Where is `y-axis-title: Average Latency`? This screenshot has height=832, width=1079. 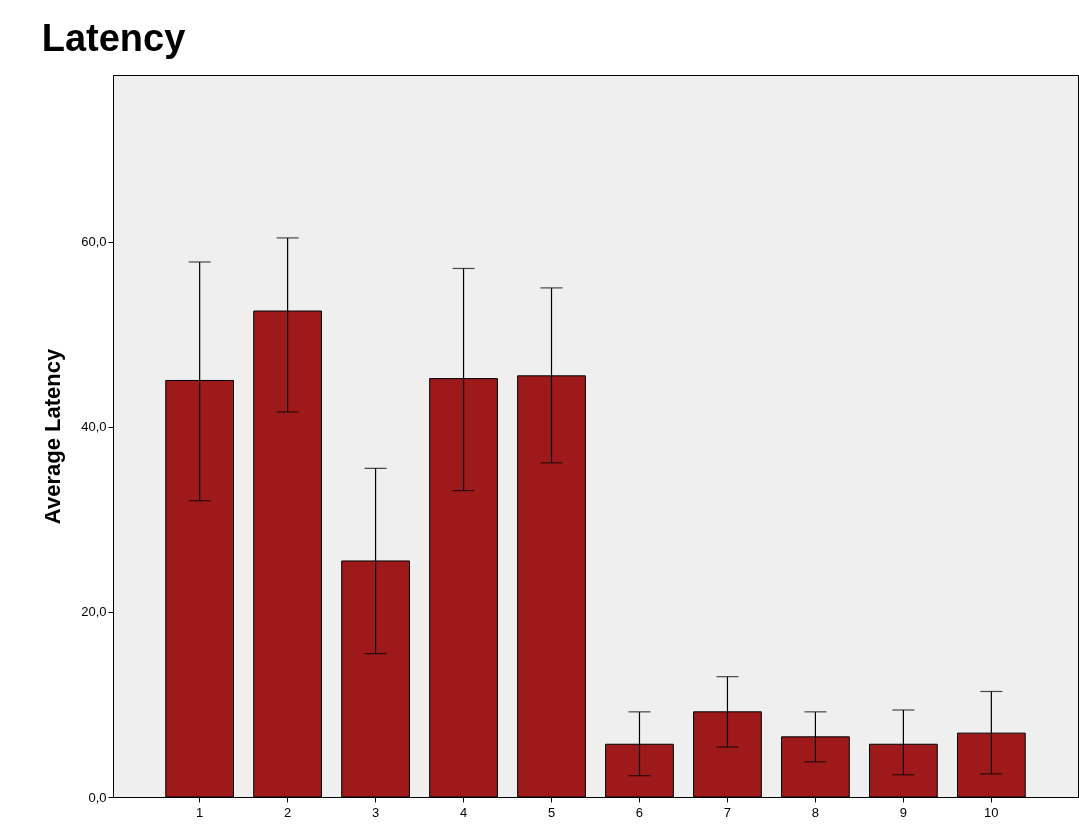 y-axis-title: Average Latency is located at coordinates (53, 436).